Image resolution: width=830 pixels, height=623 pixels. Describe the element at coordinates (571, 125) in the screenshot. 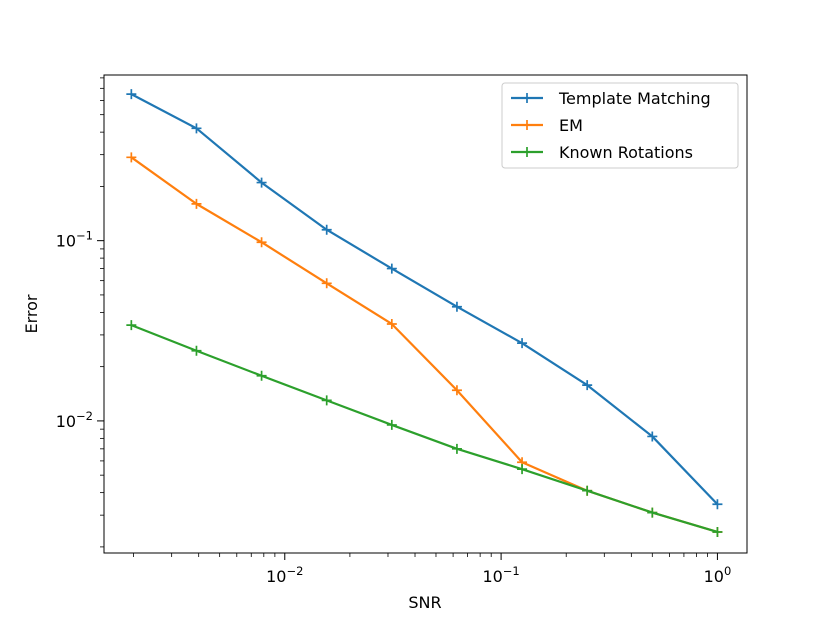

I see `legend-label: EM` at that location.